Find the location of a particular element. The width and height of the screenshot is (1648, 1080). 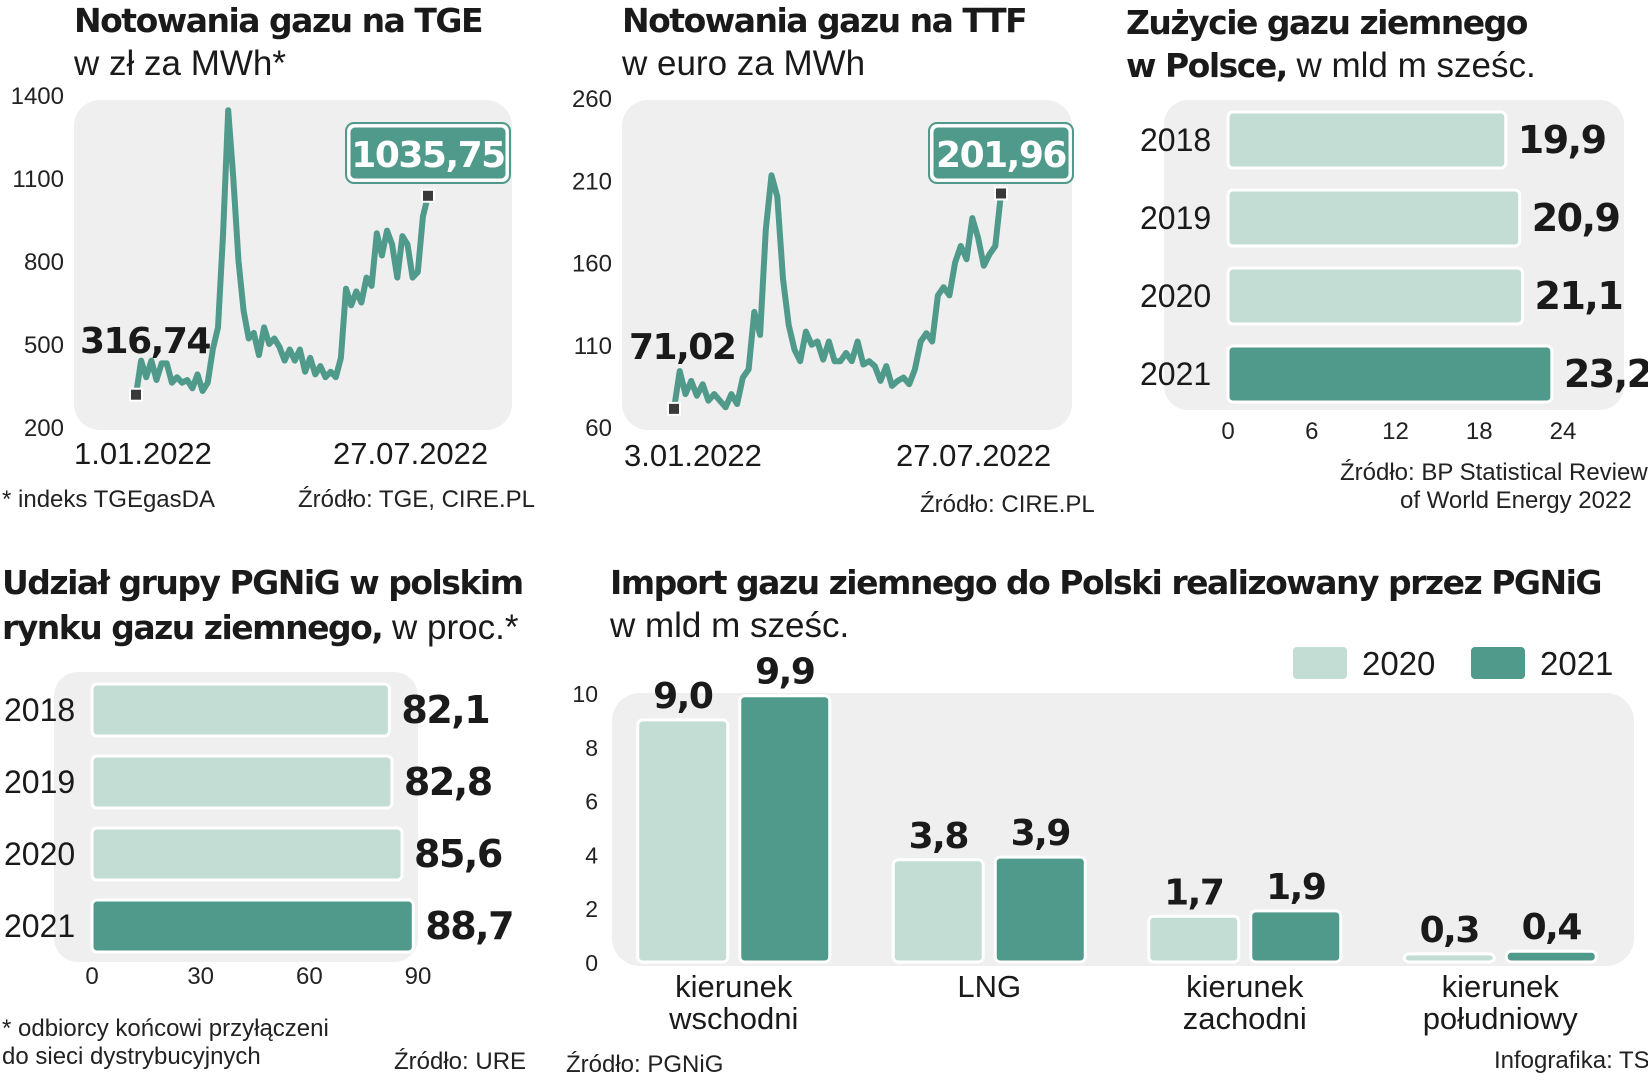

bar-value-label: 21,1 is located at coordinates (1579, 296).